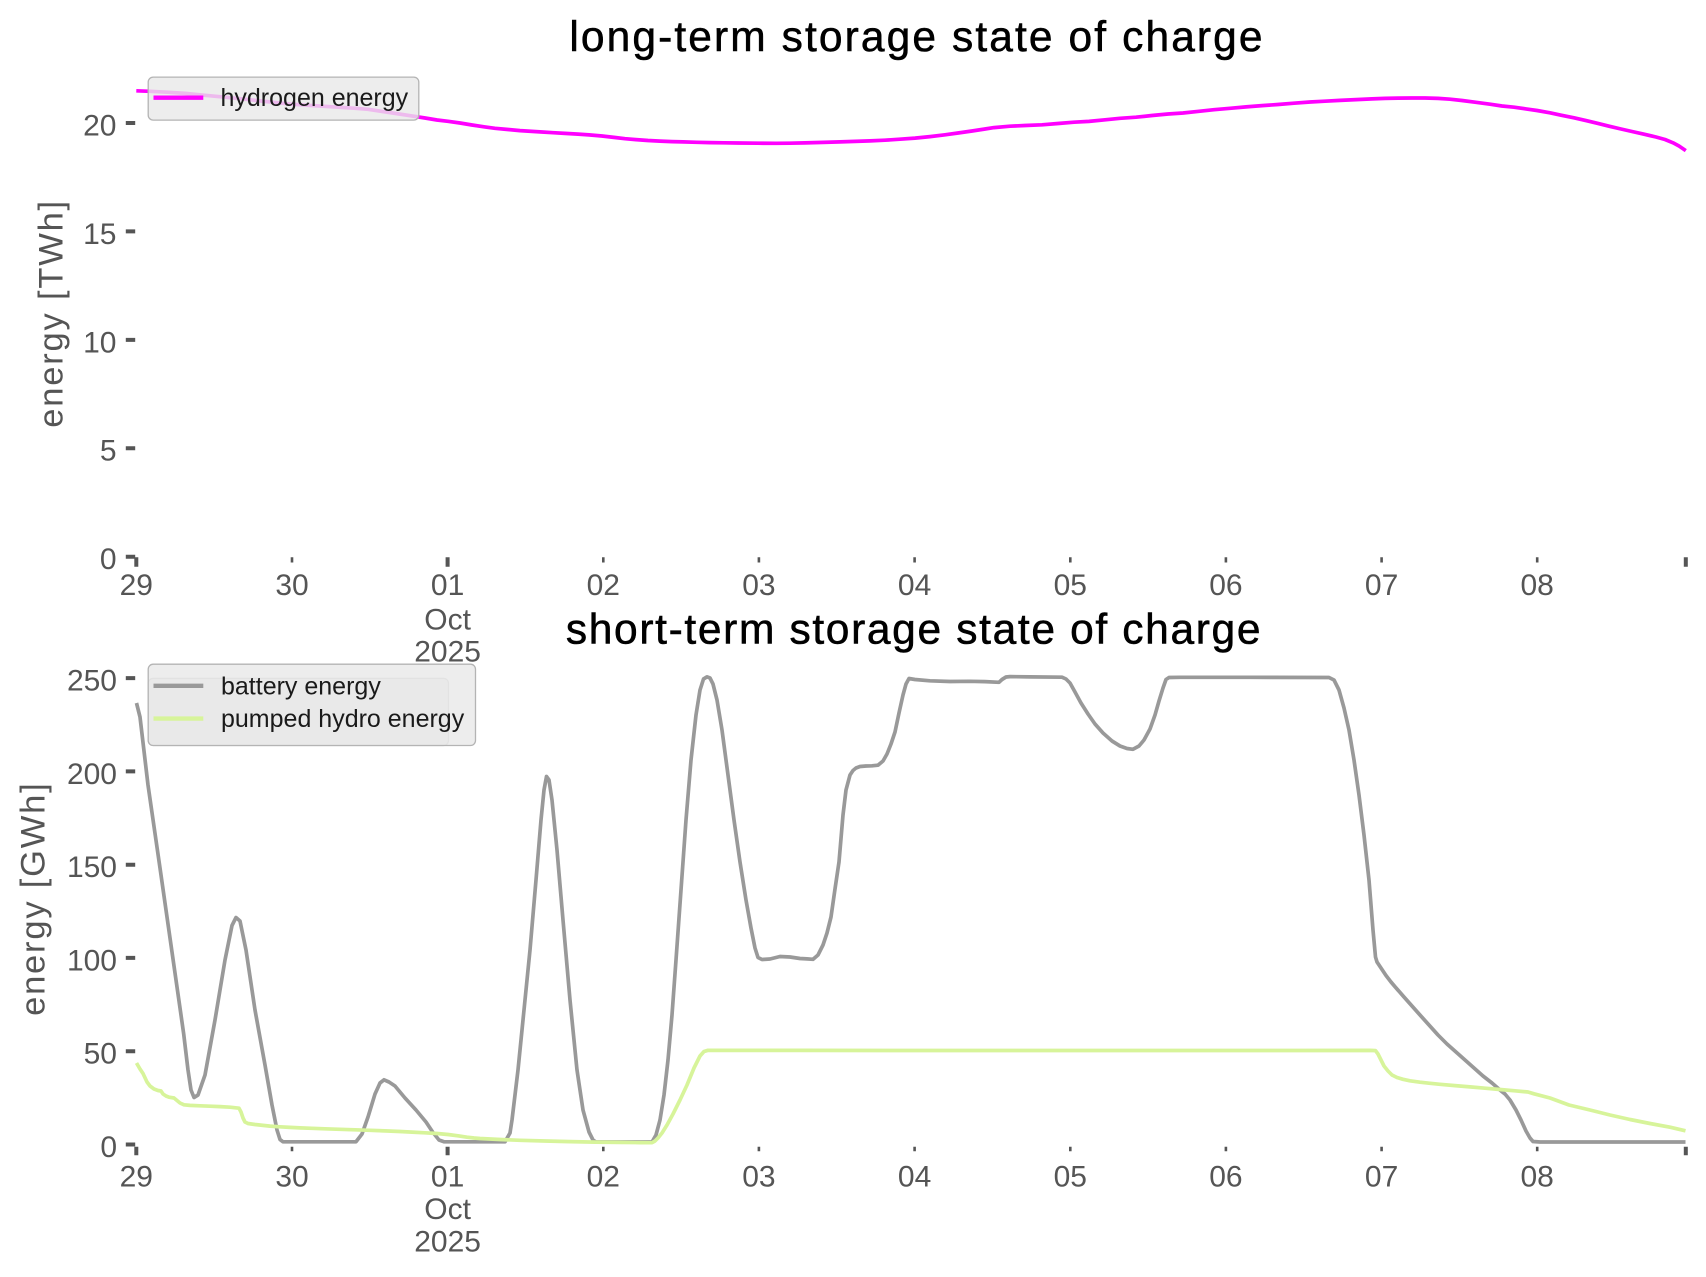 This screenshot has width=1706, height=1277. What do you see at coordinates (343, 719) in the screenshot?
I see `svg-text: pumped hydro energy` at bounding box center [343, 719].